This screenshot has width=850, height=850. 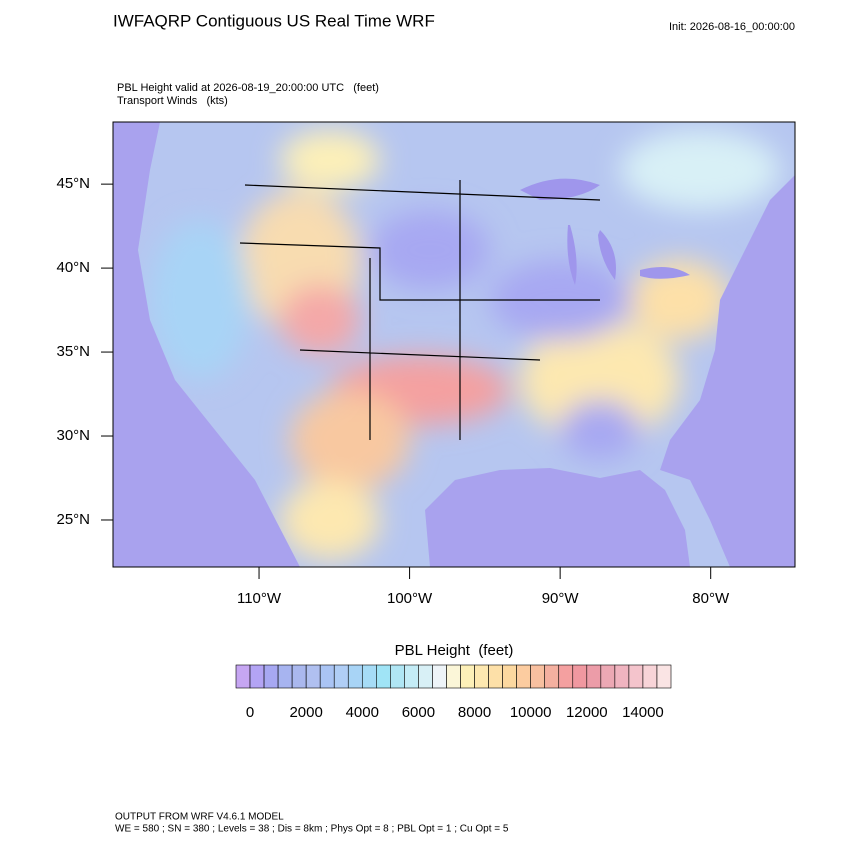 I want to click on lon-label: 90°W, so click(x=561, y=598).